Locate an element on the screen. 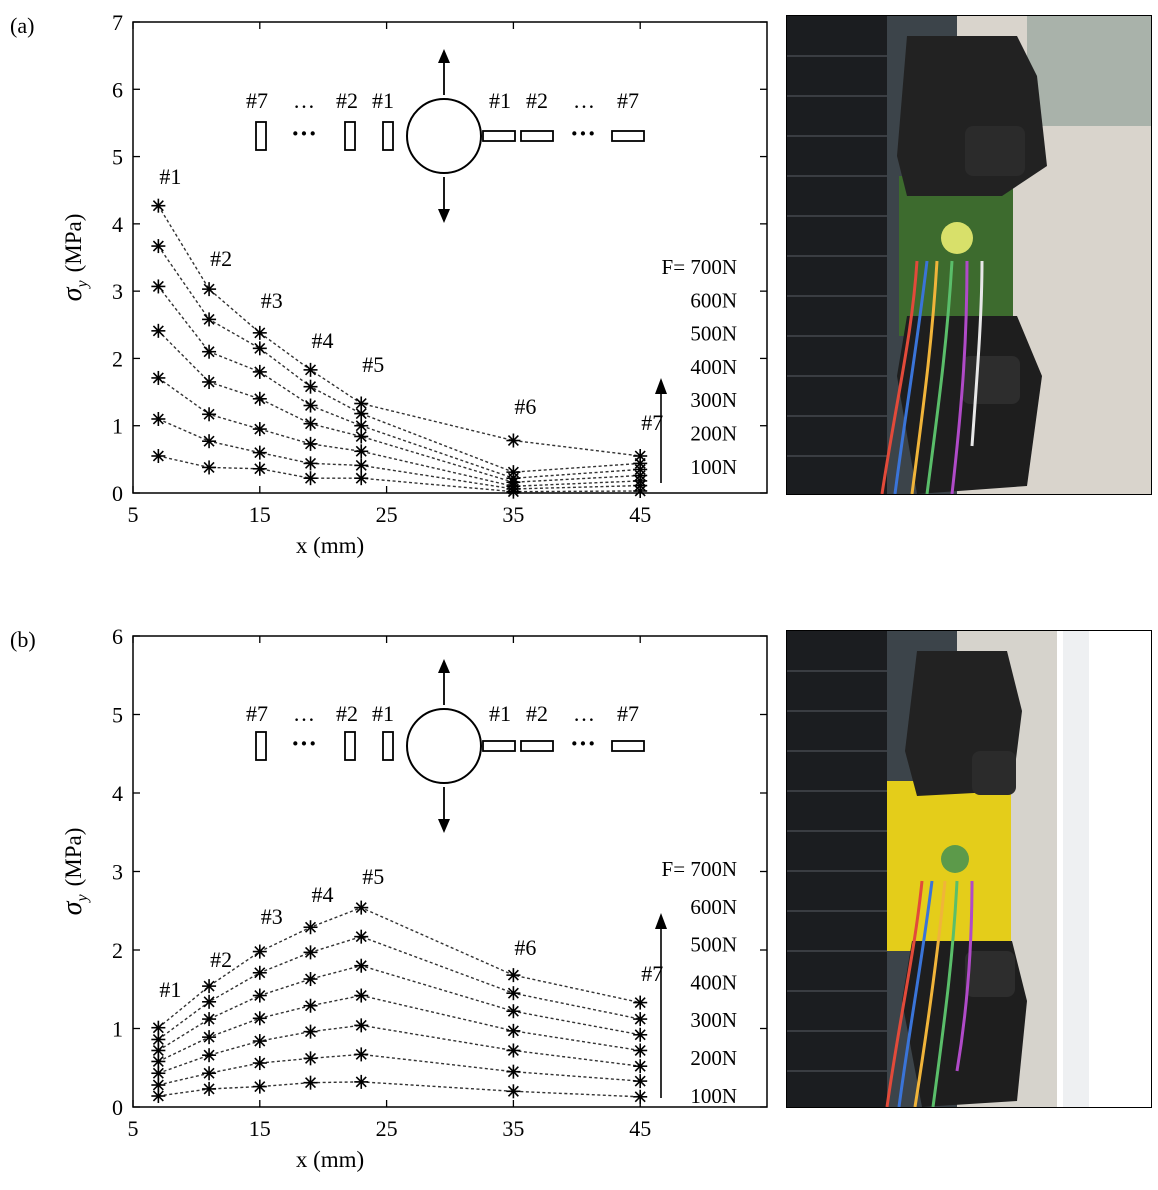  y-axis-label: σy(MPa) is located at coordinates (74, 872).